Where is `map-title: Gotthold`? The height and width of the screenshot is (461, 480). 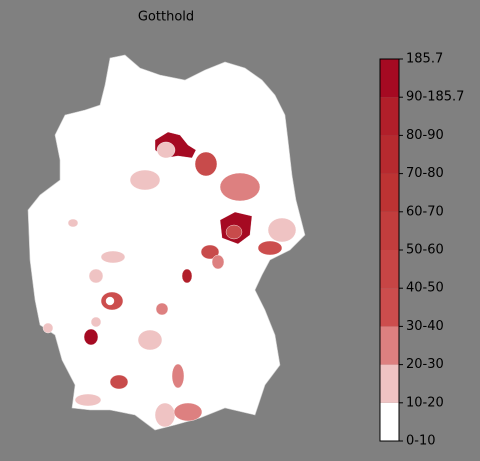
map-title: Gotthold is located at coordinates (166, 17).